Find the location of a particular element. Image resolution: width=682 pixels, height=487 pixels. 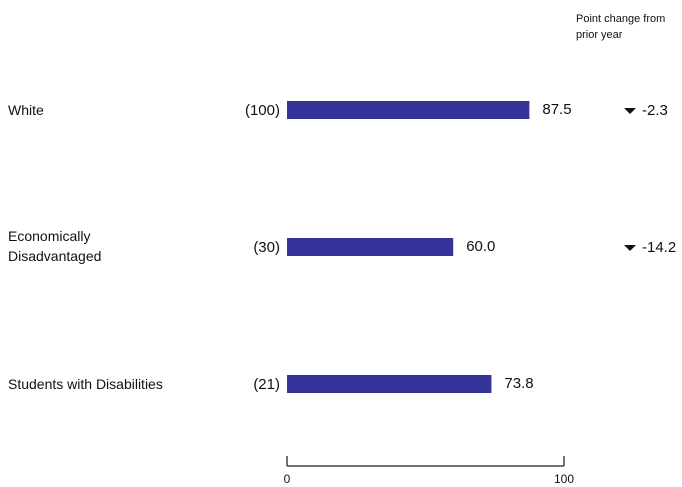

row-count-1: (30) is located at coordinates (266, 247).